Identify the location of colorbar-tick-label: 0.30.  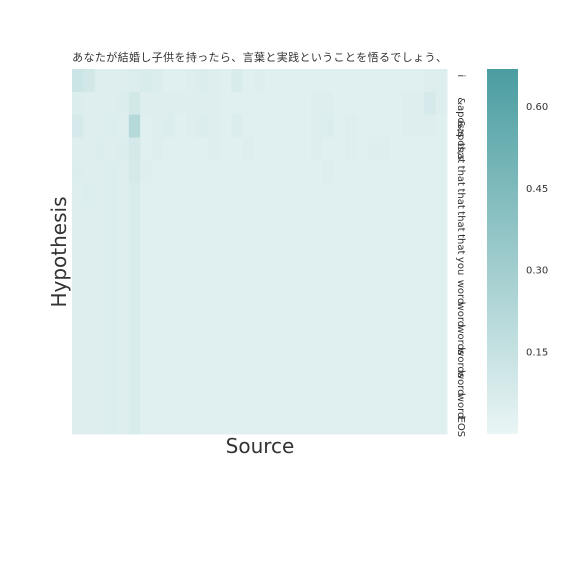
(537, 271).